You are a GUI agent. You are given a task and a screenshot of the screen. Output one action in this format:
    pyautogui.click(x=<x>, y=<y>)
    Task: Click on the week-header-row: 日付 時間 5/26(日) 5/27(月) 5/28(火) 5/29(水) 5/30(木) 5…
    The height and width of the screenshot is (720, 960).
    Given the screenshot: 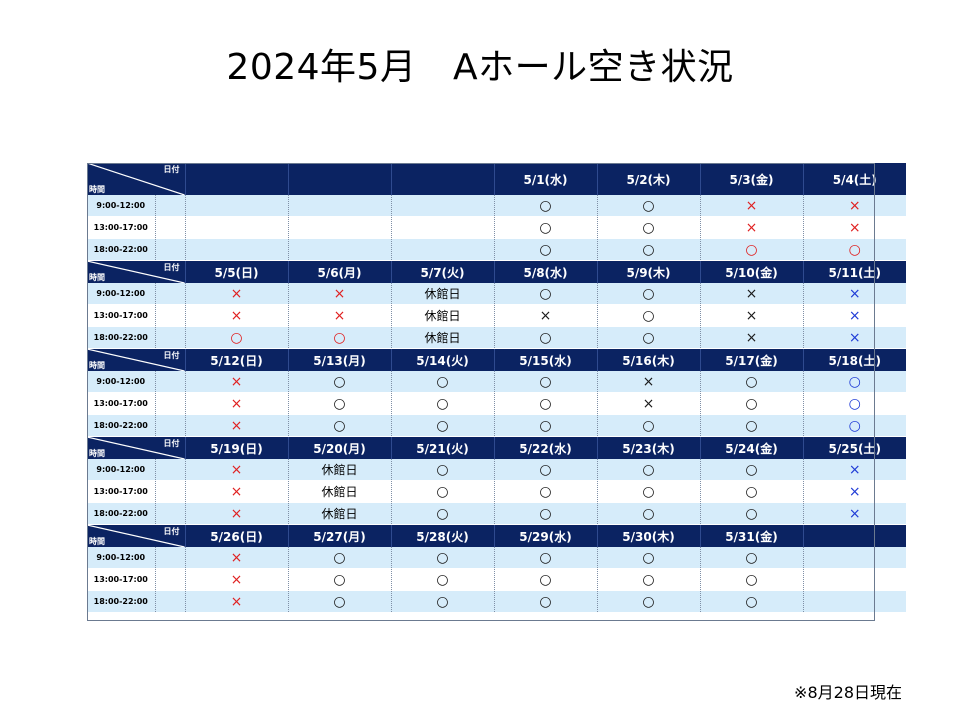 What is the action you would take?
    pyautogui.click(x=496, y=535)
    